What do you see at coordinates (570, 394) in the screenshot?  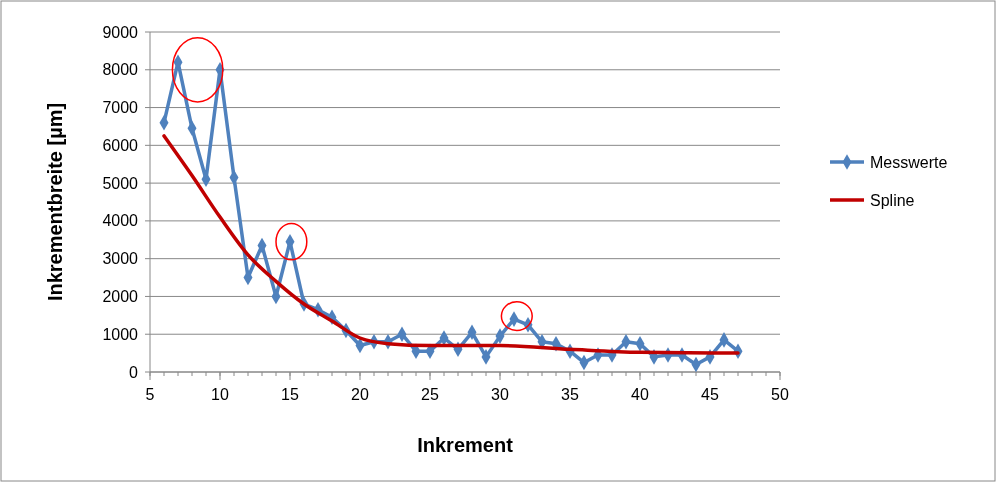 I see `x-tick-label: 35` at bounding box center [570, 394].